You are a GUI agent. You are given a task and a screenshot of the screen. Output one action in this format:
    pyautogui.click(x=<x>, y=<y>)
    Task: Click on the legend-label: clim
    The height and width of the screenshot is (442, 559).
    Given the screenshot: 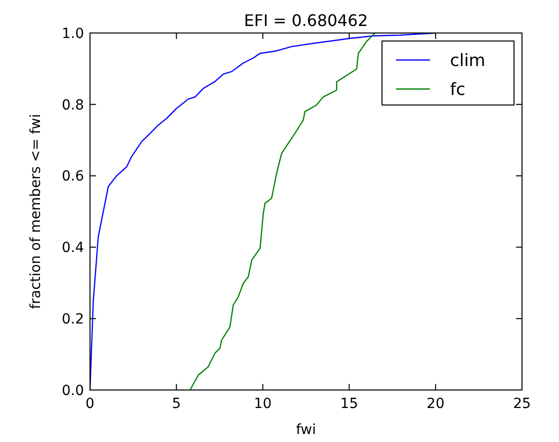 What is the action you would take?
    pyautogui.click(x=468, y=60)
    